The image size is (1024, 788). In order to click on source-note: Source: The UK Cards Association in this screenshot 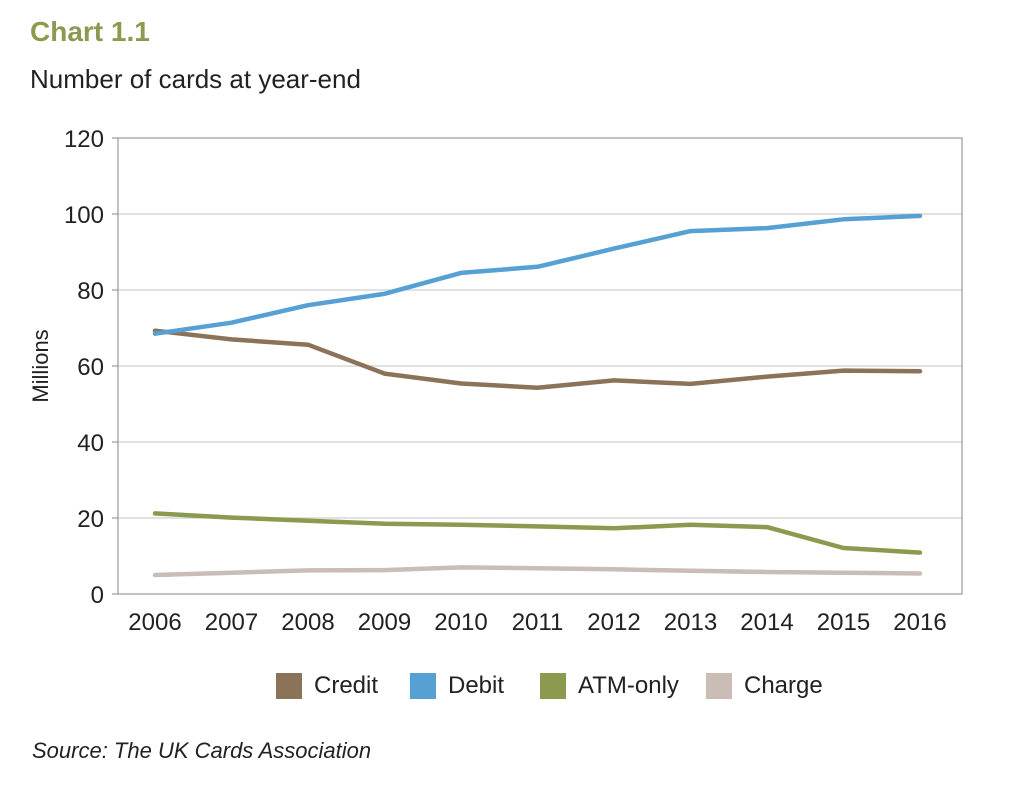, I will do `click(202, 750)`.